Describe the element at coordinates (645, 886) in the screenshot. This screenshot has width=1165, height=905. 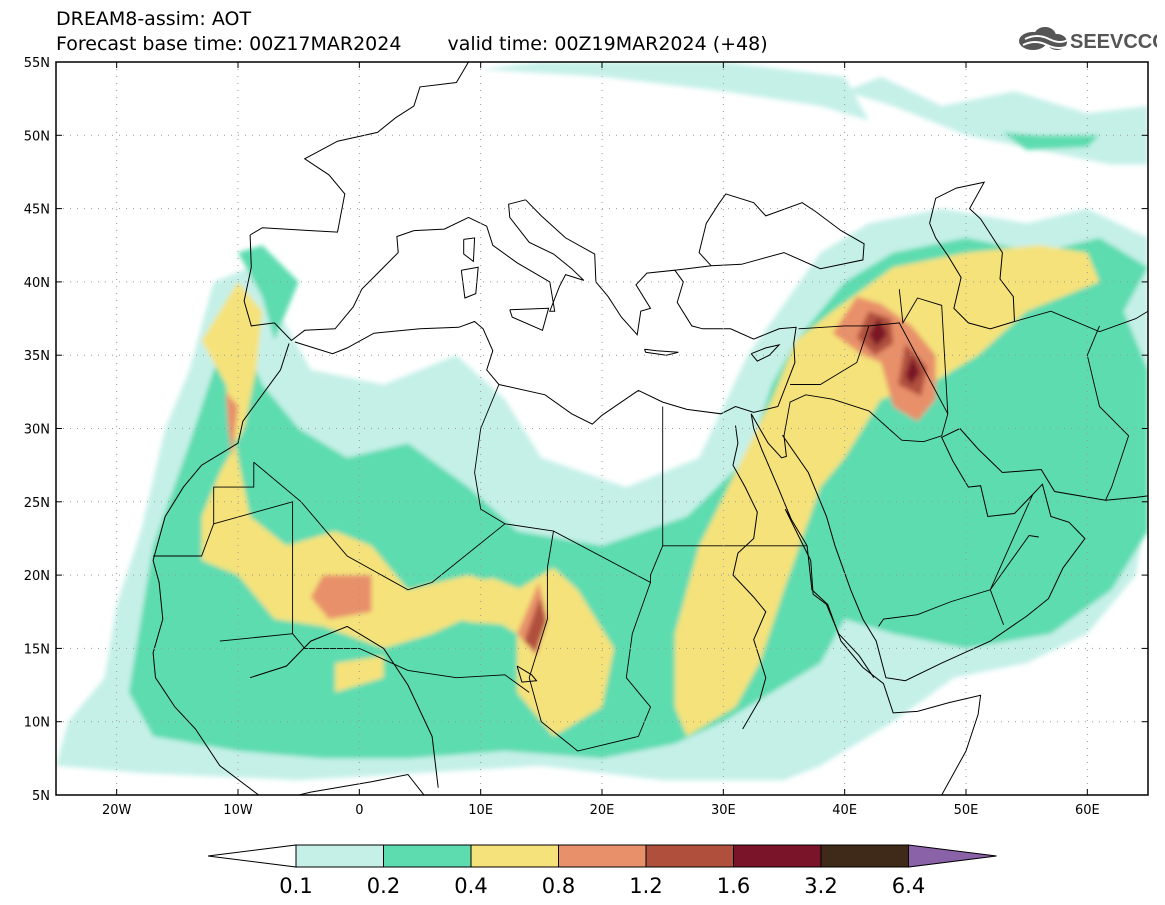
I see `colorbar-label: 1.2` at that location.